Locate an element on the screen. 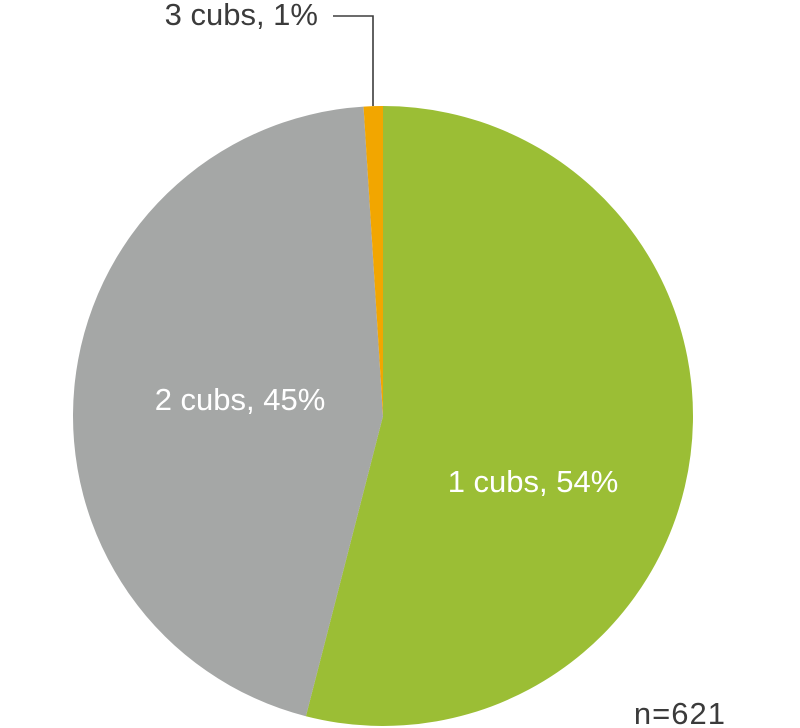 The image size is (800, 728). label-1-cubs: 1 cubs, 54% is located at coordinates (533, 481).